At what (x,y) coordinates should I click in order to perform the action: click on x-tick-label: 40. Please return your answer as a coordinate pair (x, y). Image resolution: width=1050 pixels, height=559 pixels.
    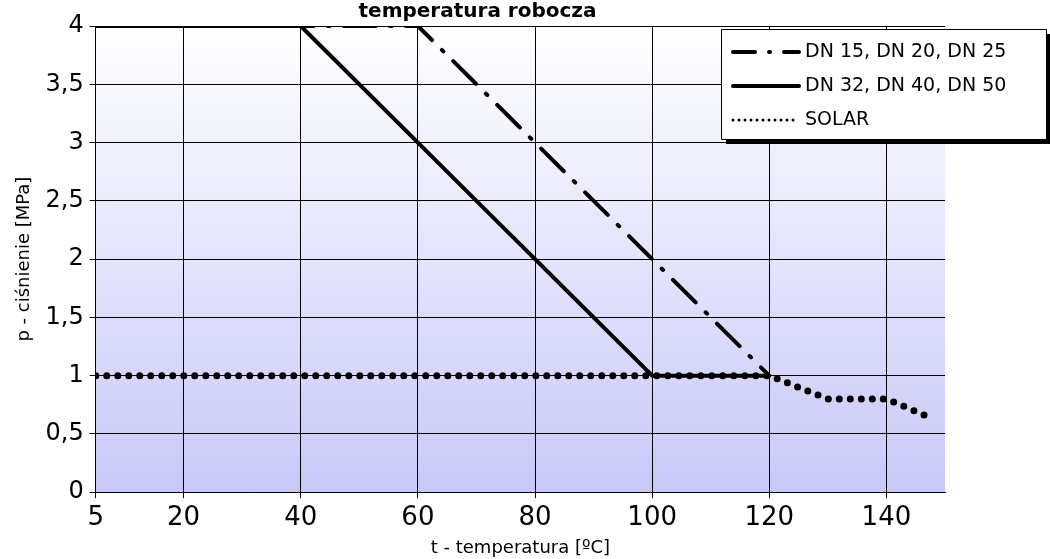
    Looking at the image, I should click on (301, 515).